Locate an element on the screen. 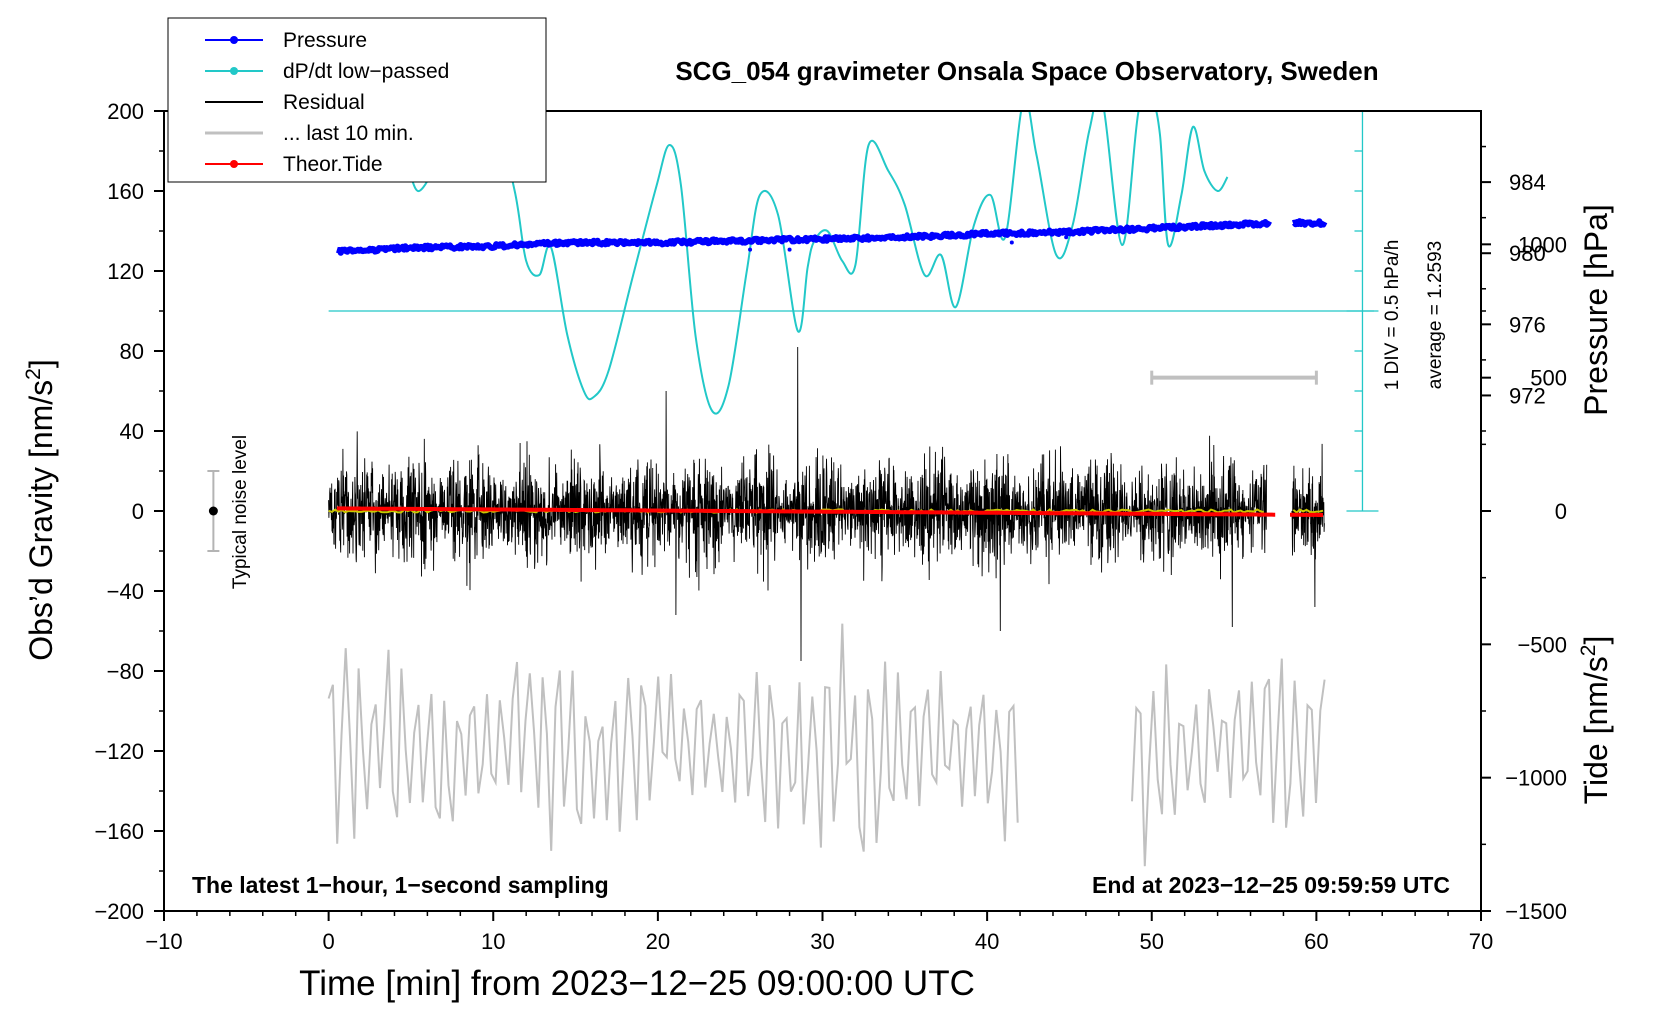 The height and width of the screenshot is (1020, 1660). y-tide-tick-label: 0 is located at coordinates (1561, 511).